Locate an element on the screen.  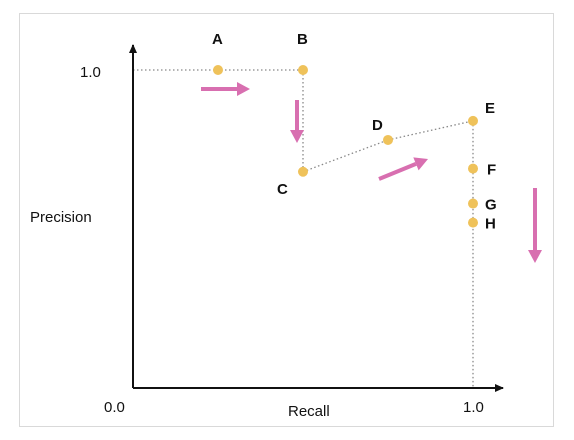
point-label-f: F is located at coordinates (491, 170).